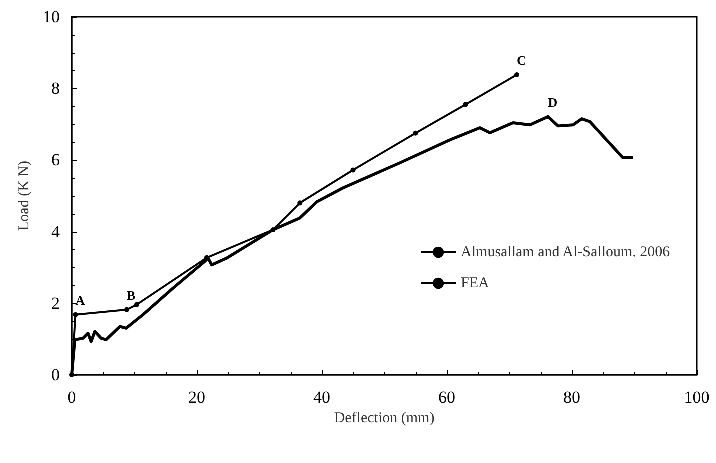 This screenshot has width=716, height=463. I want to click on annotation: B, so click(131, 295).